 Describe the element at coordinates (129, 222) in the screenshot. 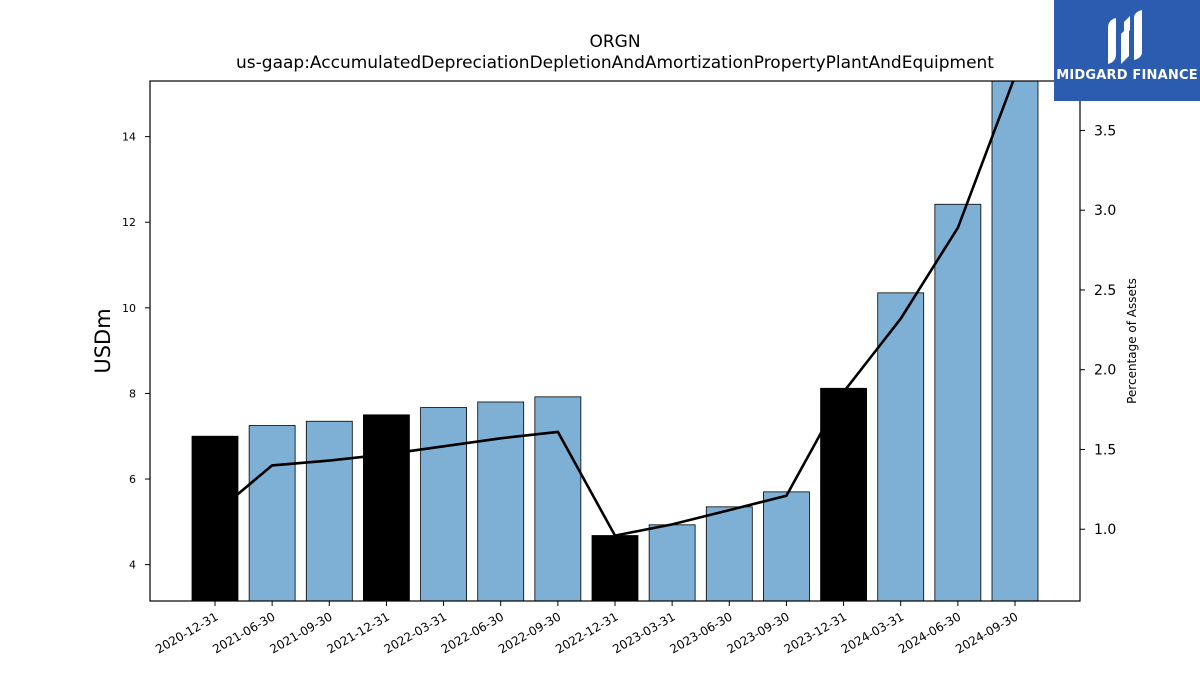

I see `y-tick-label: 12` at that location.